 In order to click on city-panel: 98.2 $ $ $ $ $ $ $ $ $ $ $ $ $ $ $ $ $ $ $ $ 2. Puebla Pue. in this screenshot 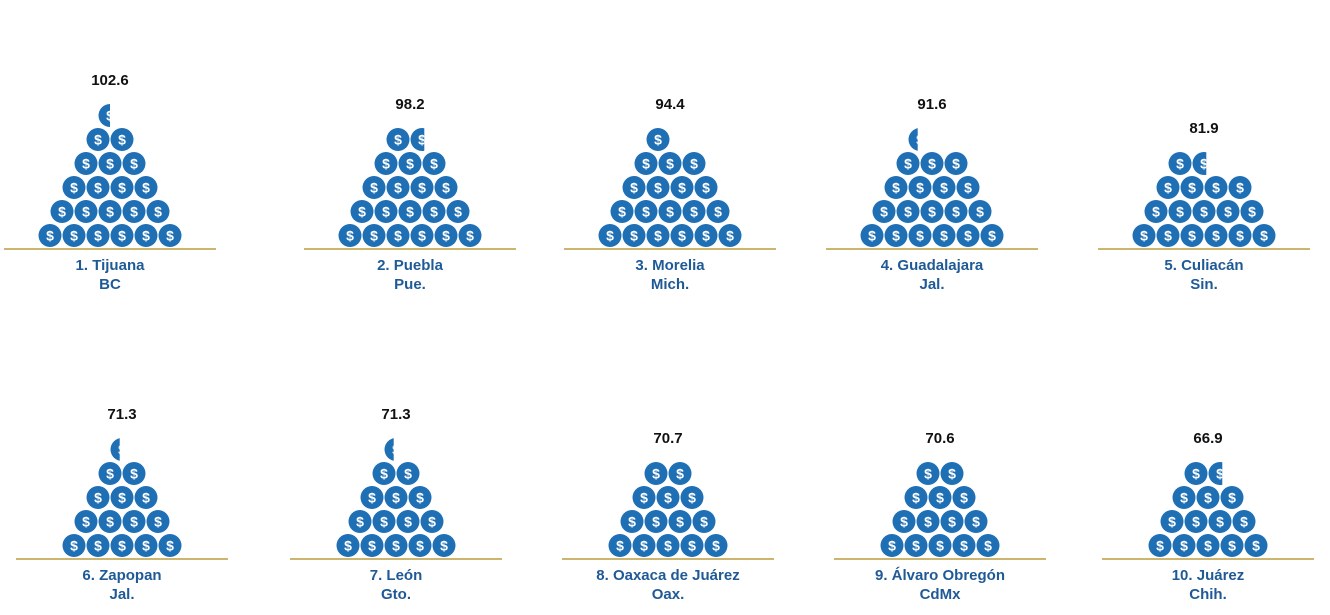, I will do `click(410, 155)`.